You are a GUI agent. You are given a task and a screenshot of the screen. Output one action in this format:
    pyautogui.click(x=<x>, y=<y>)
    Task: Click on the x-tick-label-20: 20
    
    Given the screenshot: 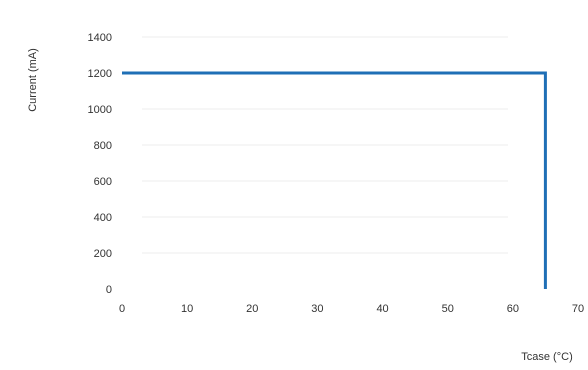 What is the action you would take?
    pyautogui.click(x=252, y=309)
    